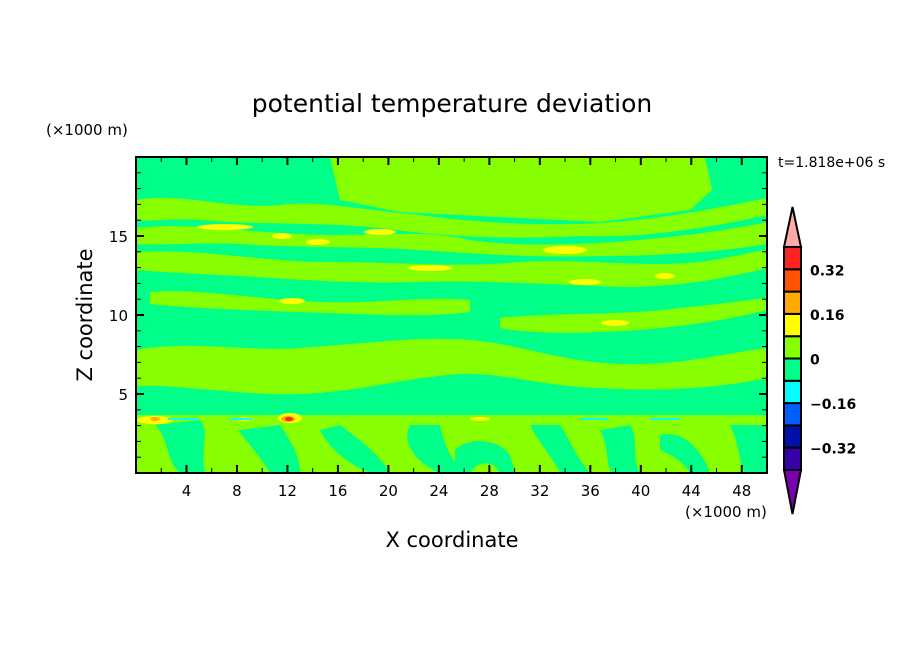 Image resolution: width=904 pixels, height=654 pixels. I want to click on y-tick-label: 10, so click(118, 316).